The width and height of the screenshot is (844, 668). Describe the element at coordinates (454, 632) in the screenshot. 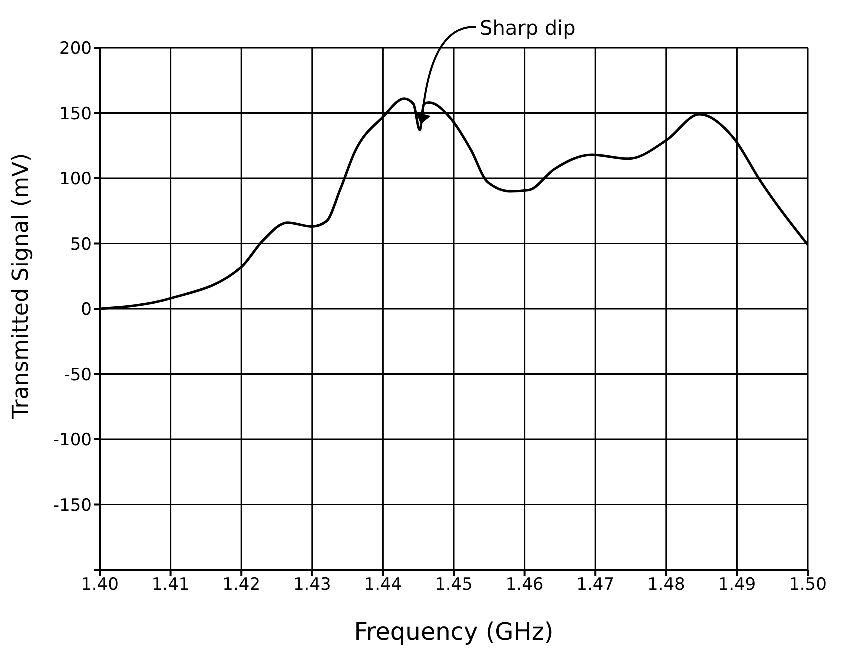

I see `x-axis-title: Frequency (GHz)` at that location.